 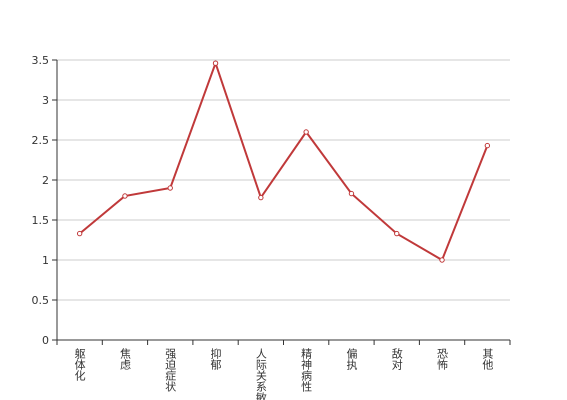 I want to click on x-tick-label: 偏执, so click(x=351, y=359).